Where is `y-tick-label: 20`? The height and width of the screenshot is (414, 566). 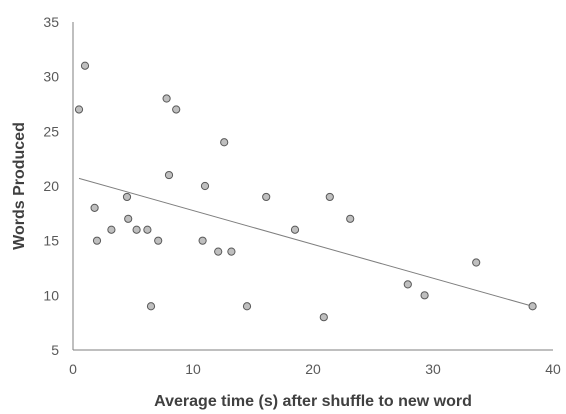 y-tick-label: 20 is located at coordinates (51, 186).